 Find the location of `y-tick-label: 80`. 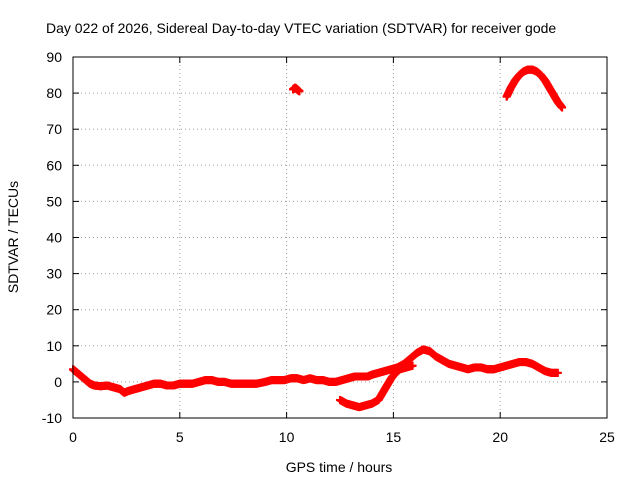

y-tick-label: 80 is located at coordinates (54, 93).